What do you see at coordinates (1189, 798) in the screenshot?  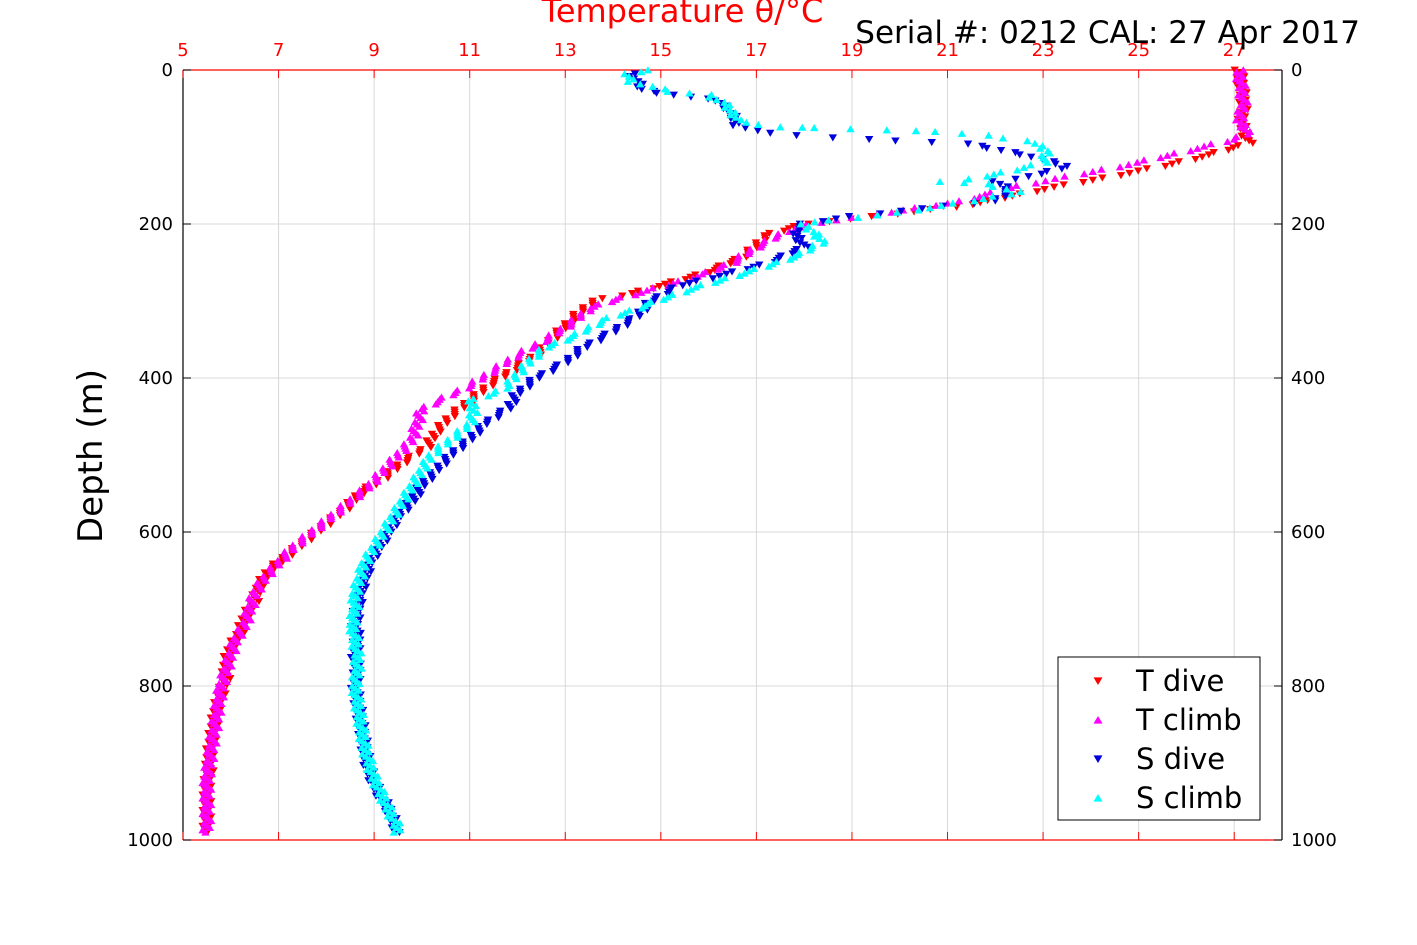 I see `legend-label: S climb` at bounding box center [1189, 798].